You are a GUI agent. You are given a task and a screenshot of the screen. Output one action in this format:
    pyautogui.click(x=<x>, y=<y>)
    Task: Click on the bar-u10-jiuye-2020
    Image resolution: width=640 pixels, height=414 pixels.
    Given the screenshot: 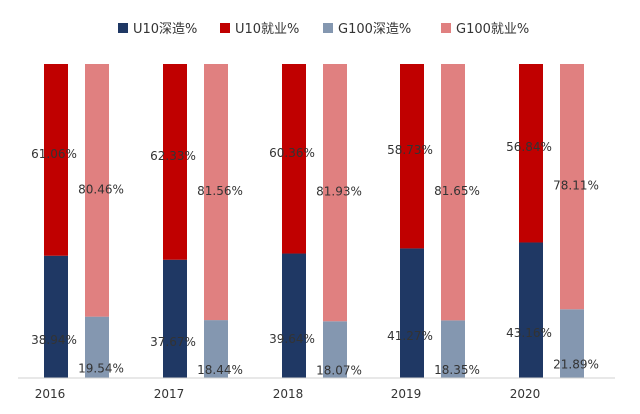 What is the action you would take?
    pyautogui.click(x=531, y=153)
    